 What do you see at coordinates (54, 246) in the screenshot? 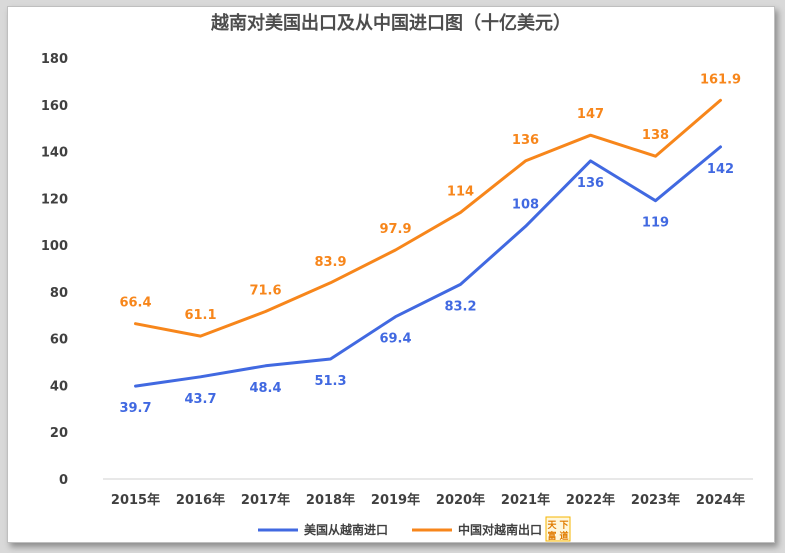
I see `y-tick-label: 100` at bounding box center [54, 246].